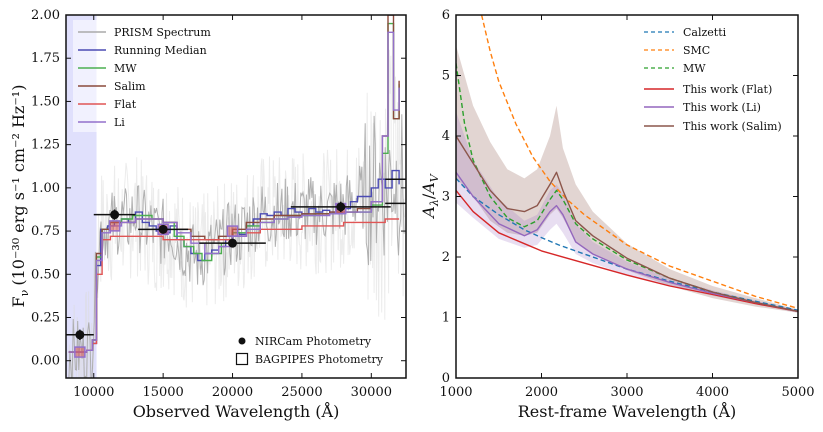  What do you see at coordinates (45, 188) in the screenshot?
I see `left-ytick-label-4: 1.00` at bounding box center [45, 188].